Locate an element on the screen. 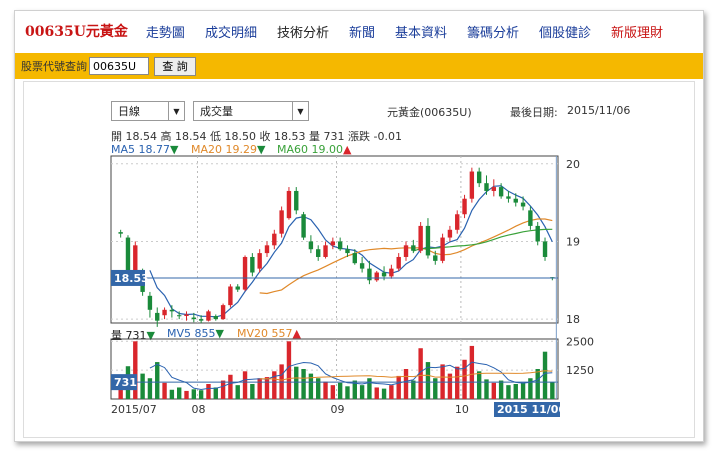 The height and width of the screenshot is (460, 720). volume-legend: 量 731▼ is located at coordinates (133, 335).